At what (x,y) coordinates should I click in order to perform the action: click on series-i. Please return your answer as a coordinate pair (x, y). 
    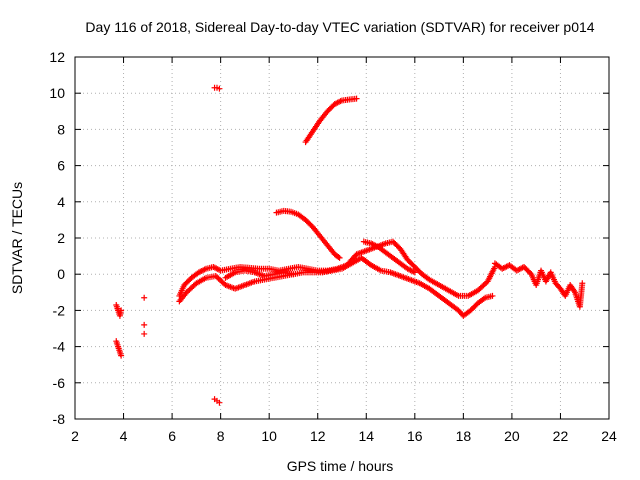
    Looking at the image, I should click on (336, 286).